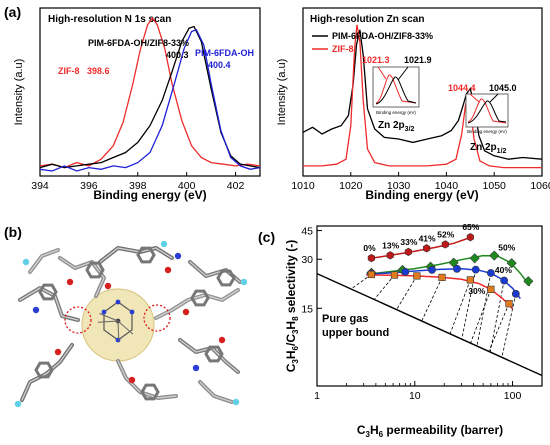 This screenshot has height=445, width=550. Describe the element at coordinates (390, 245) in the screenshot. I see `robeson-point-label: 13%` at that location.